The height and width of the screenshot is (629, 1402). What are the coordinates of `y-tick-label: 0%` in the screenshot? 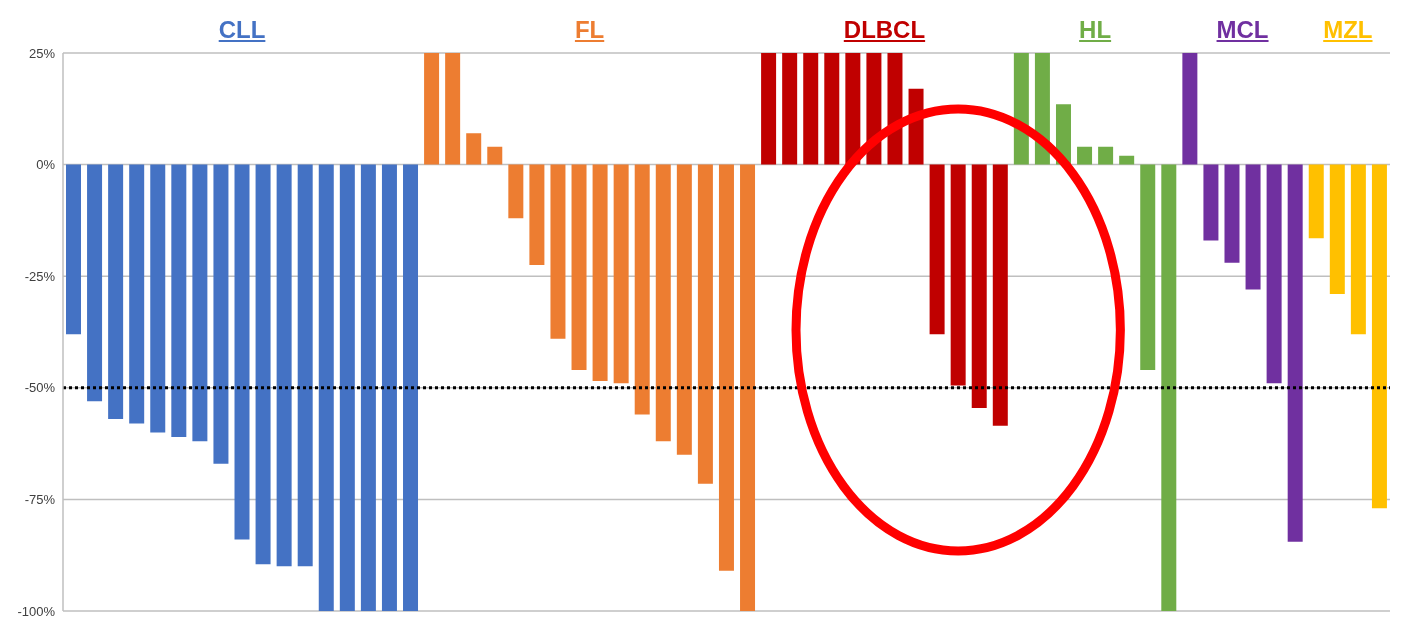 It's located at (46, 165).